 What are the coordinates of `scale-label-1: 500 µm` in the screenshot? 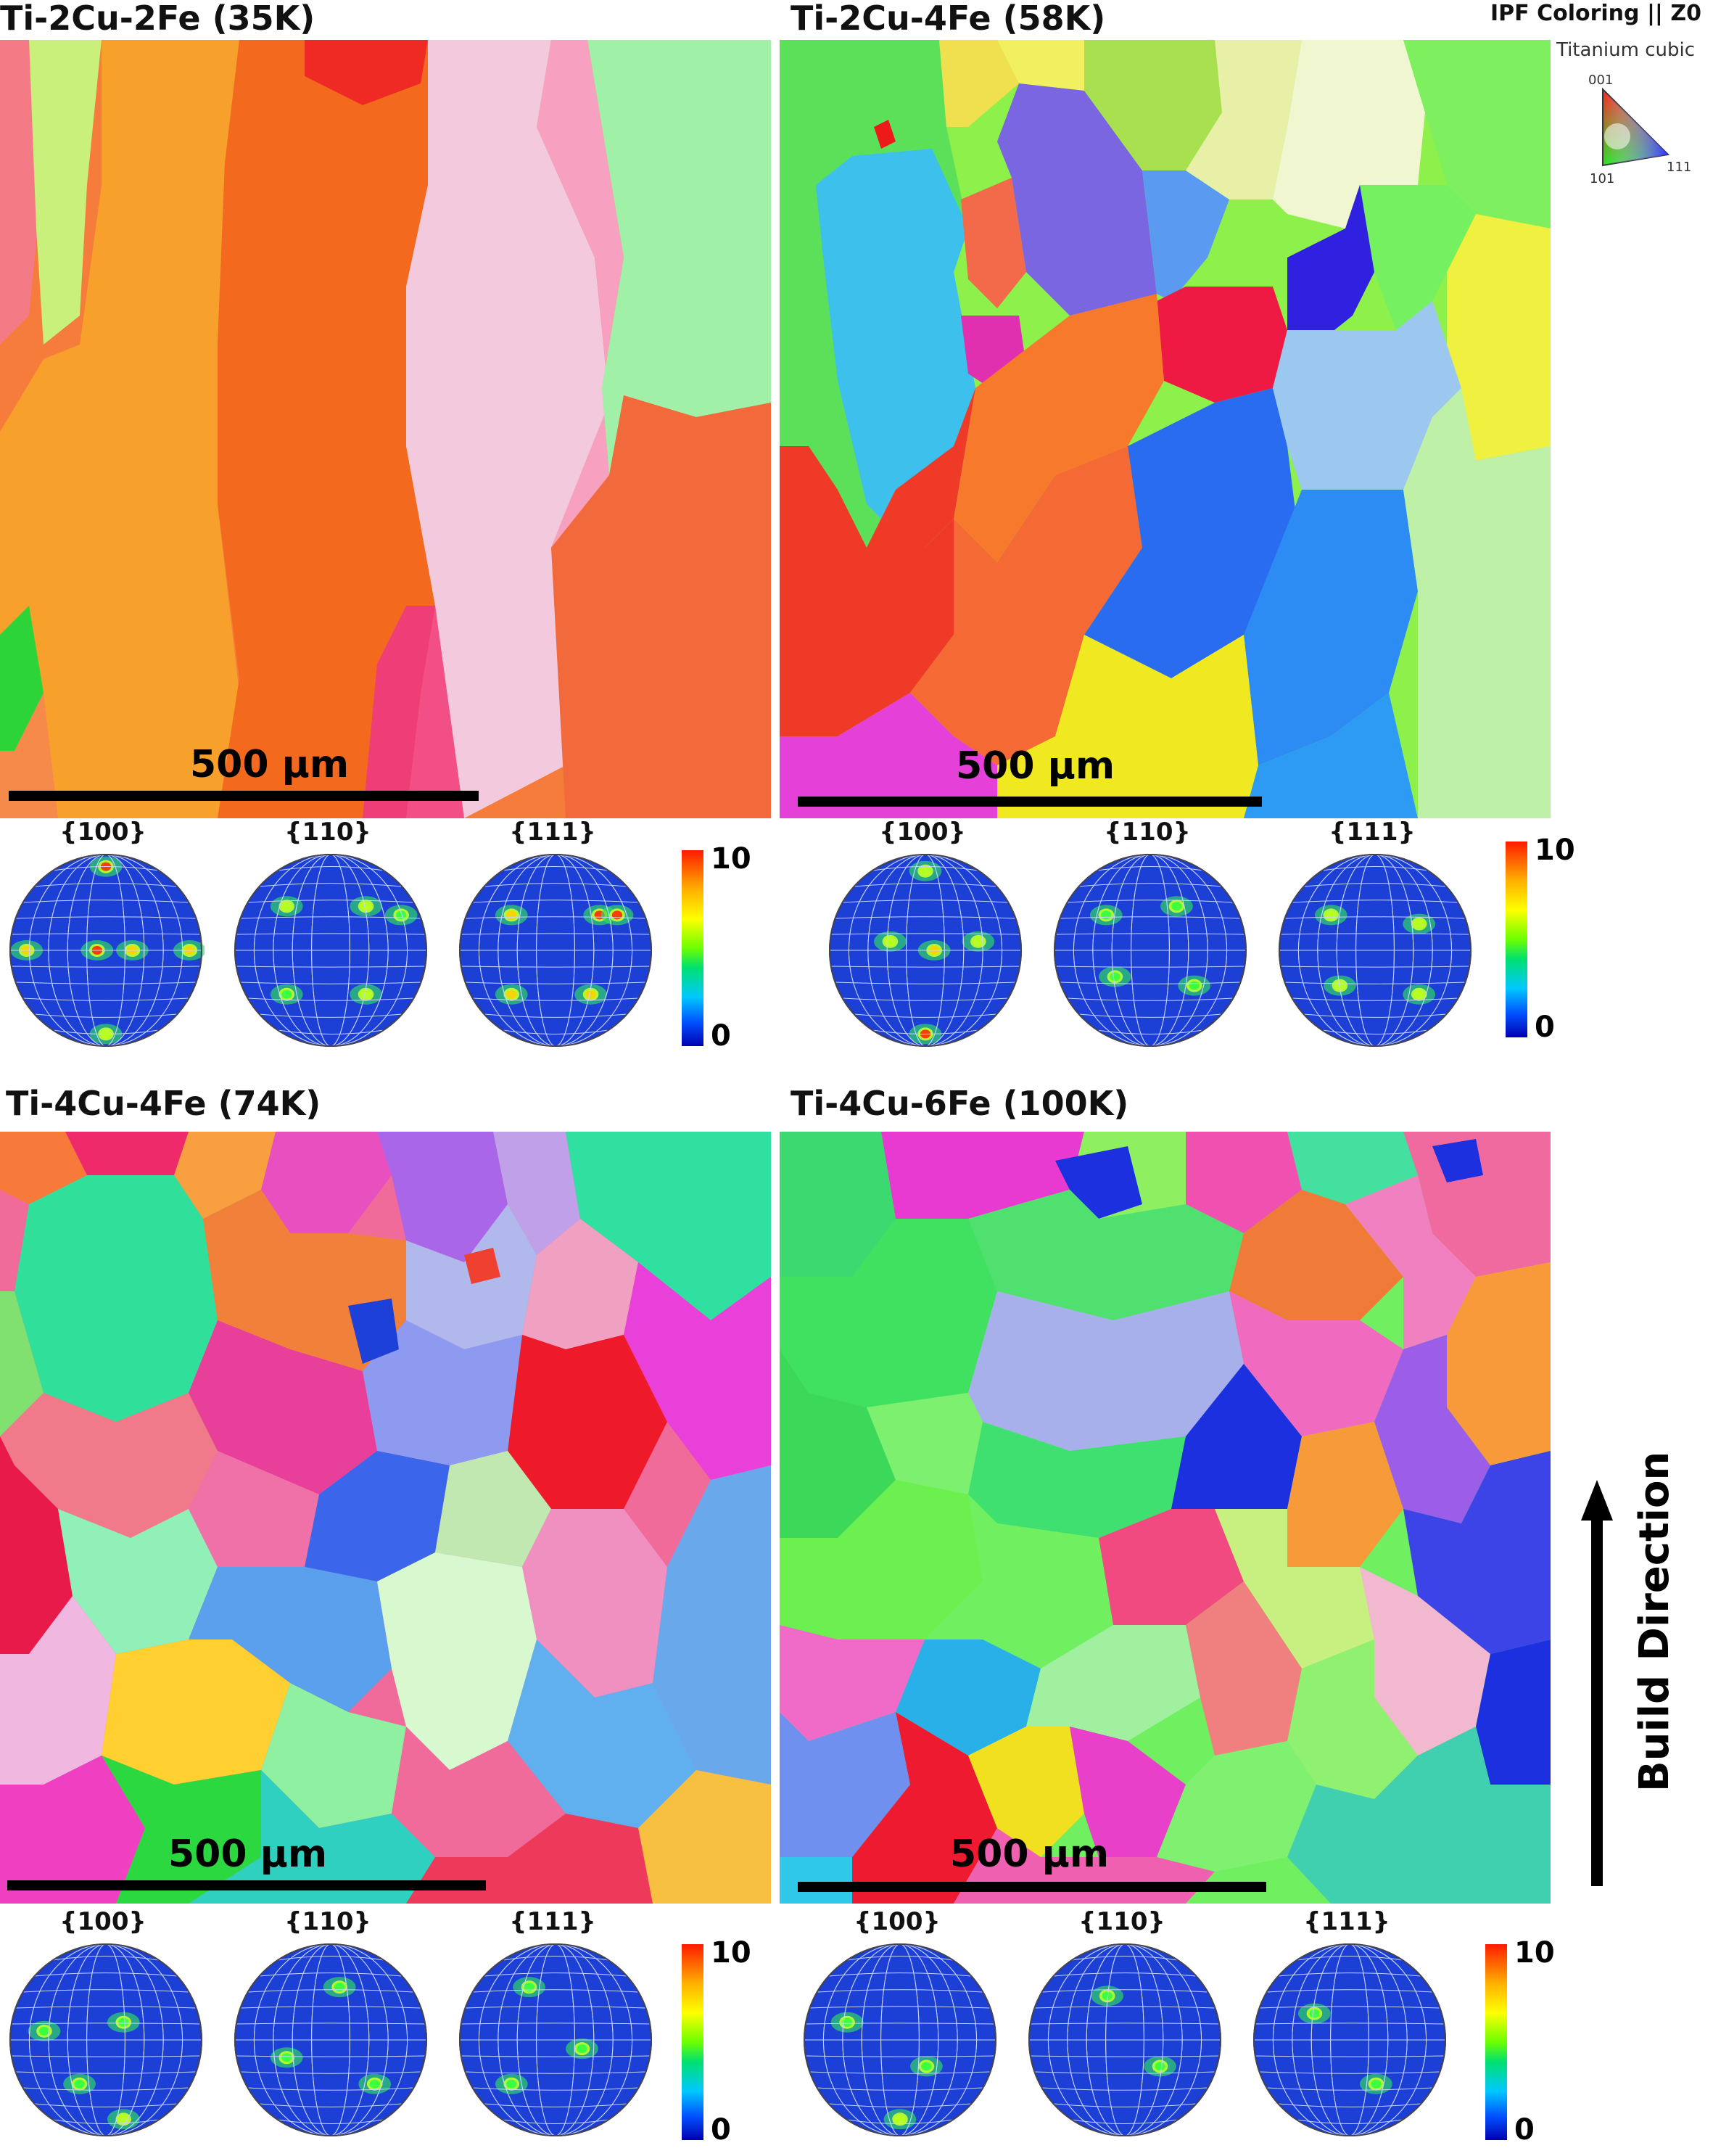 It's located at (270, 764).